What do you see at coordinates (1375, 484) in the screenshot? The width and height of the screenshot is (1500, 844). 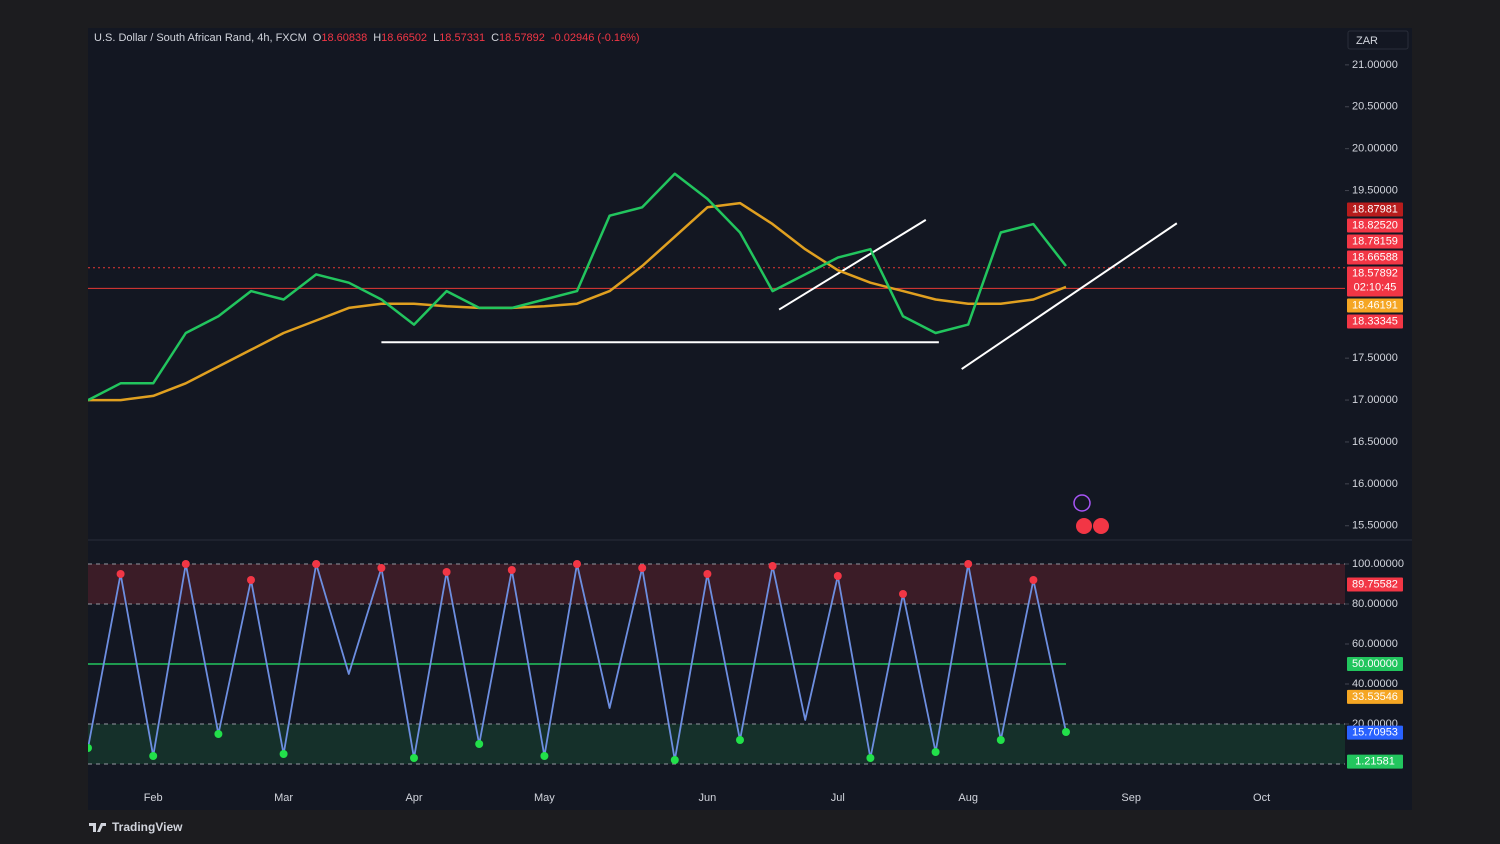 I see `y-tick-label: 16.00000` at bounding box center [1375, 484].